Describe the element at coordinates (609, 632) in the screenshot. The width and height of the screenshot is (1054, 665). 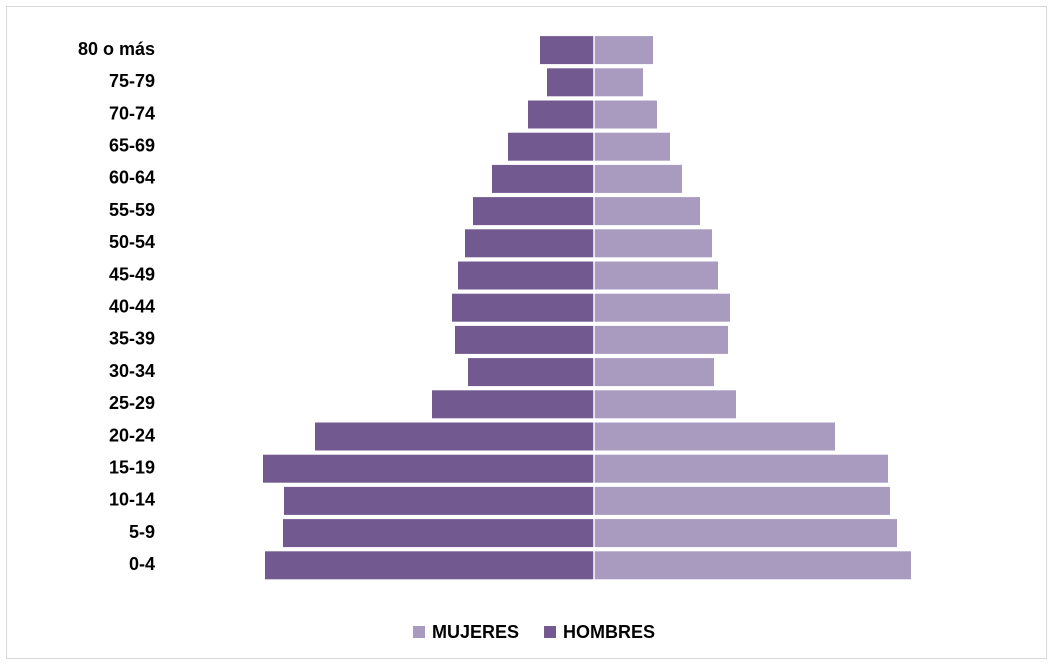
I see `legend-label: HOMBRES` at that location.